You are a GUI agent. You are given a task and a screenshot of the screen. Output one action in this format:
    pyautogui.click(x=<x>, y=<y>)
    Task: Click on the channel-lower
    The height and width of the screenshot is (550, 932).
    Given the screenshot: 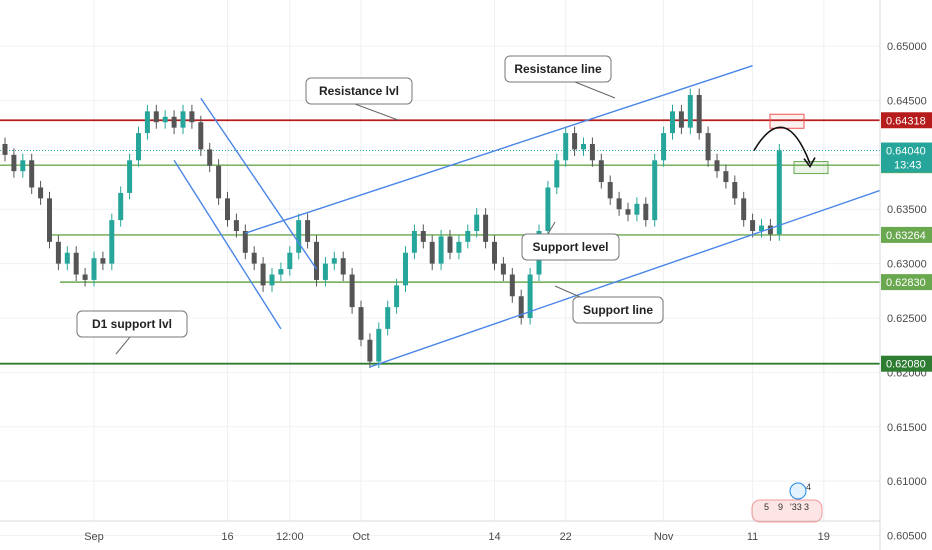 What is the action you would take?
    pyautogui.click(x=227, y=244)
    